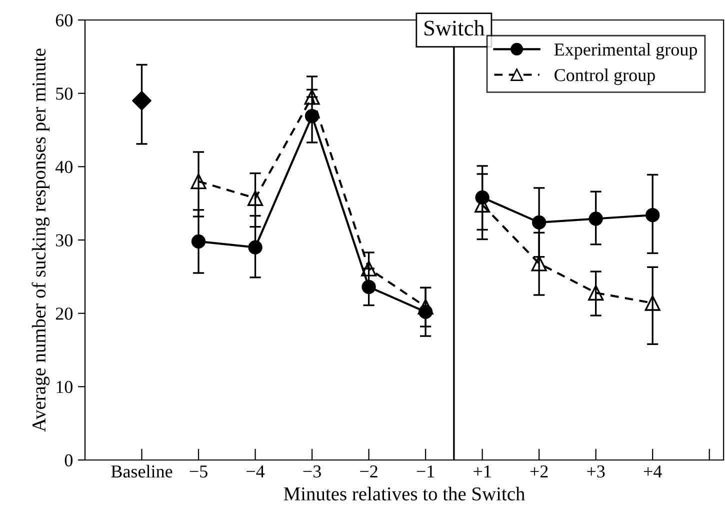  What do you see at coordinates (626, 51) in the screenshot?
I see `legend-label: Experimental group` at bounding box center [626, 51].